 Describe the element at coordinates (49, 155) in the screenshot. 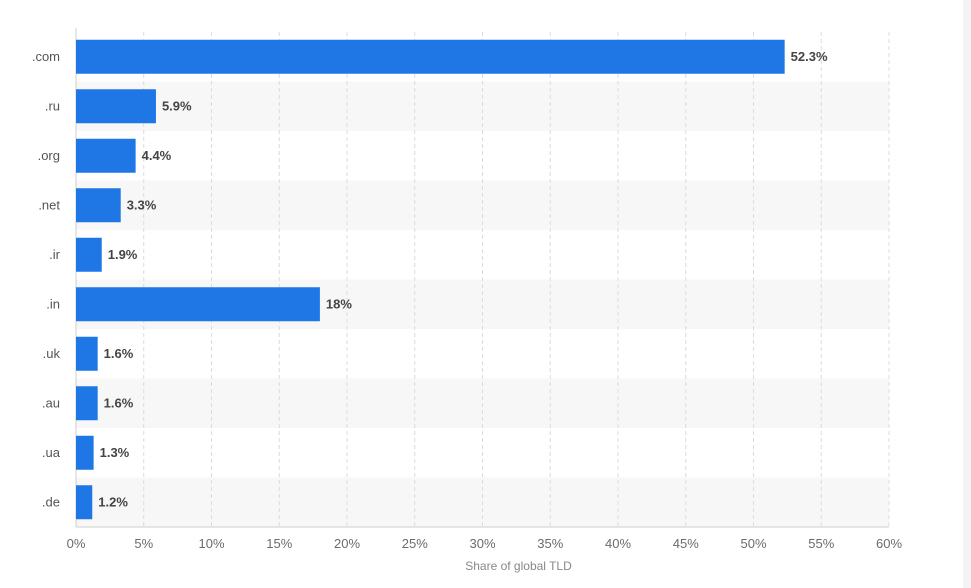

I see `category-label: .org` at that location.